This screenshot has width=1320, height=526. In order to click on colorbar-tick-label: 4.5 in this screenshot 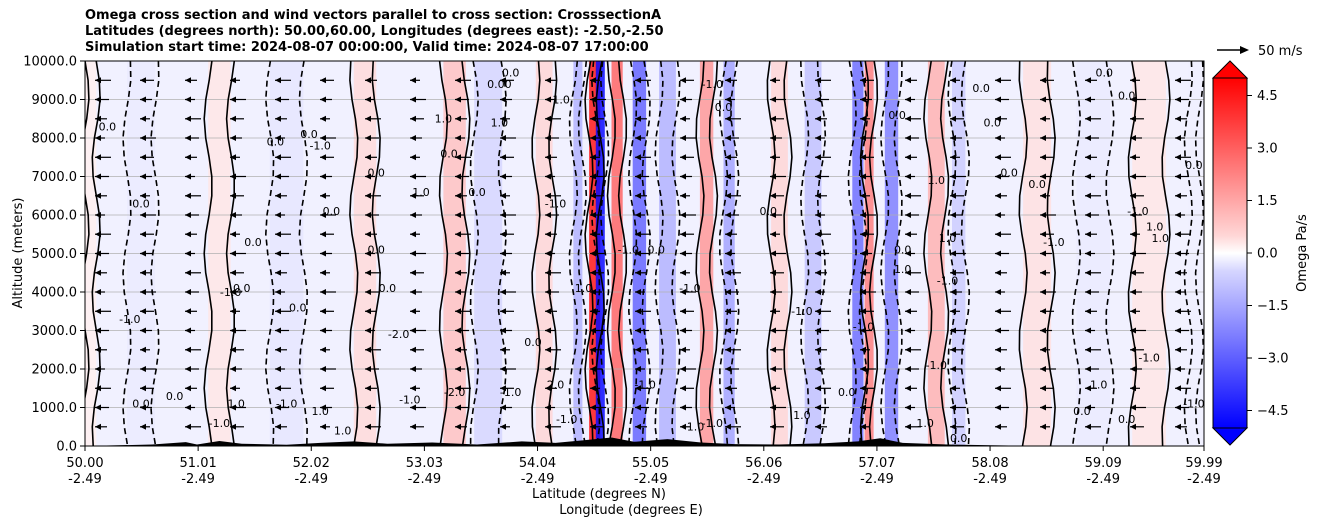, I will do `click(1267, 96)`.